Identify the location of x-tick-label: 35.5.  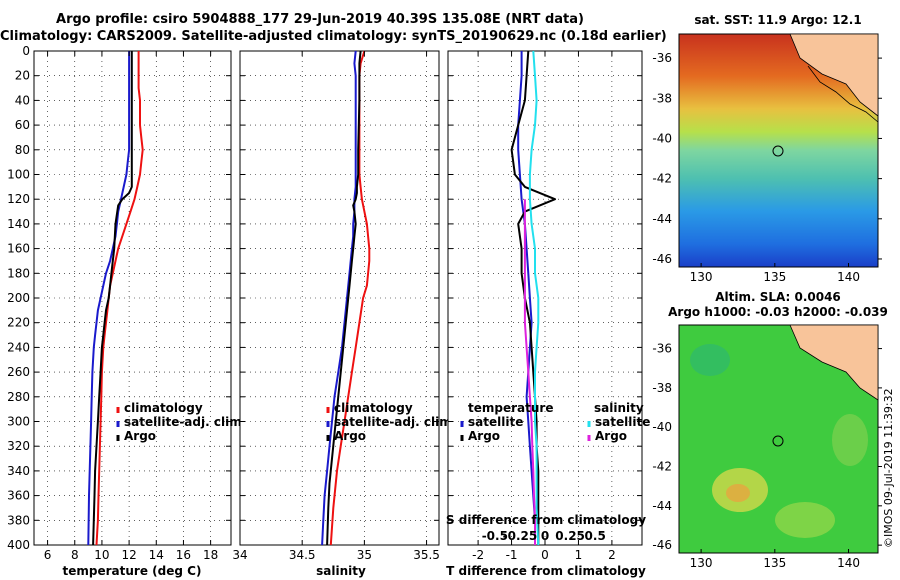
(426, 555).